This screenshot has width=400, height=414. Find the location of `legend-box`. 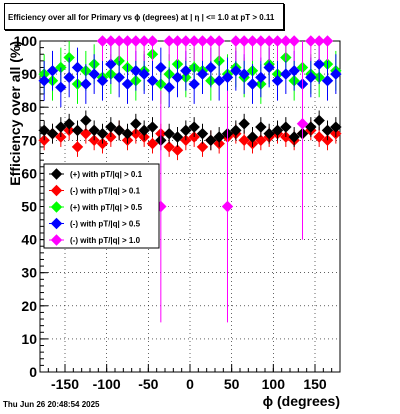

legend-box is located at coordinates (101, 206).